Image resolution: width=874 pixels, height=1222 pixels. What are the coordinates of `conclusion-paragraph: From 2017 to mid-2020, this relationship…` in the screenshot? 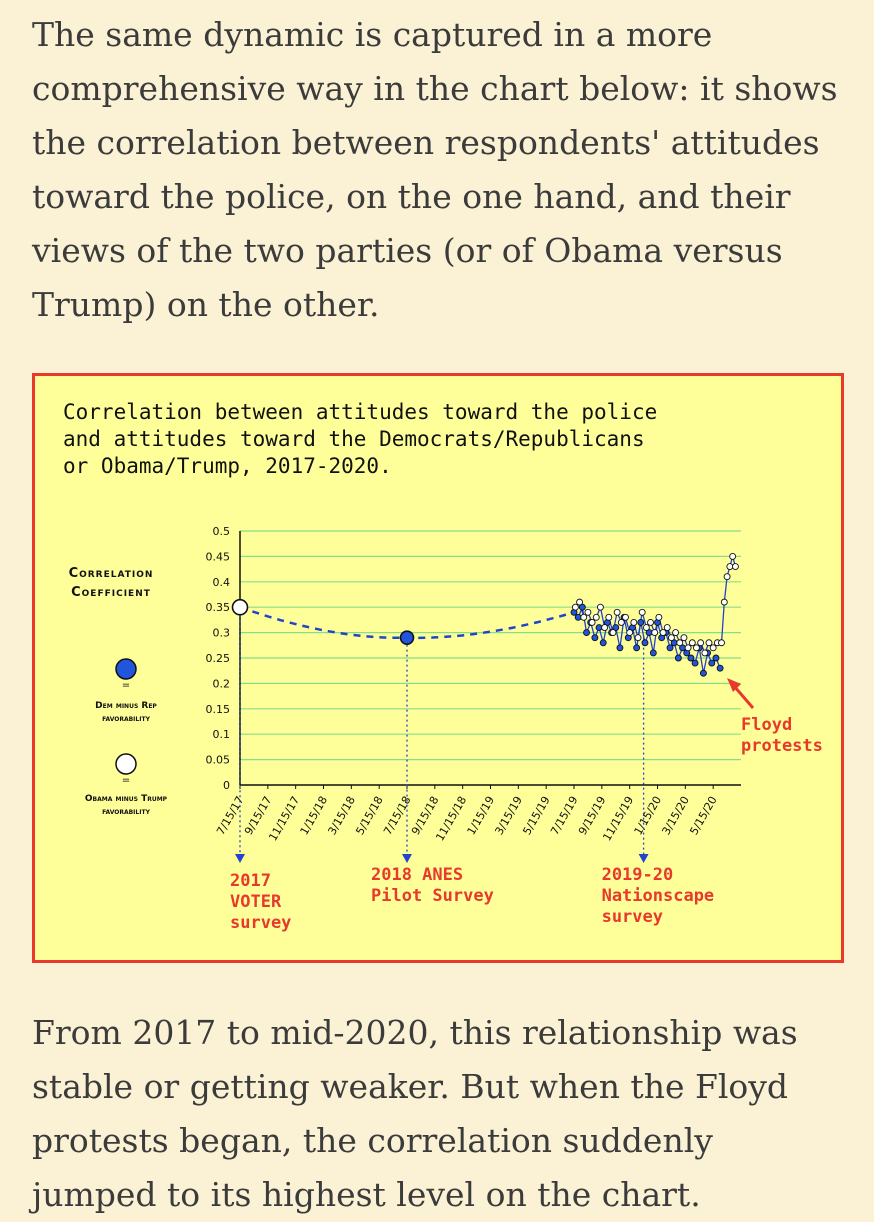 It's located at (415, 1113).